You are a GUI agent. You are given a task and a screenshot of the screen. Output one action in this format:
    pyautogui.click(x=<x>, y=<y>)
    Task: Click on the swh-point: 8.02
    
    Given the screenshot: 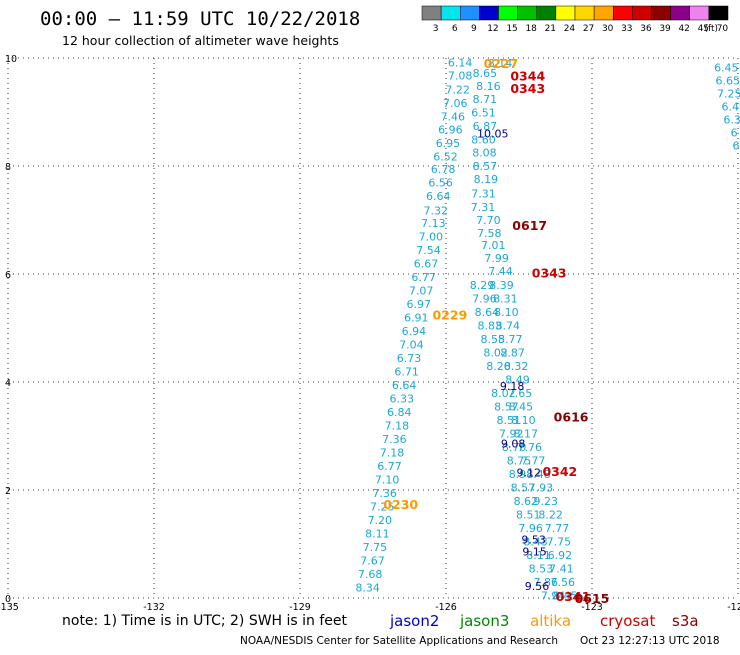 What is the action you would take?
    pyautogui.click(x=503, y=393)
    